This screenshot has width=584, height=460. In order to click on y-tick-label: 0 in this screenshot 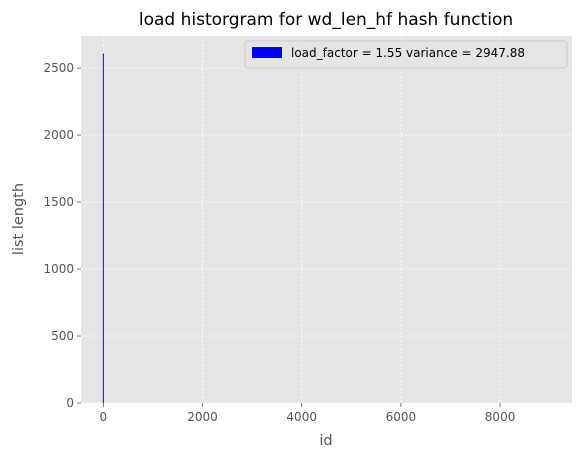, I will do `click(70, 403)`.